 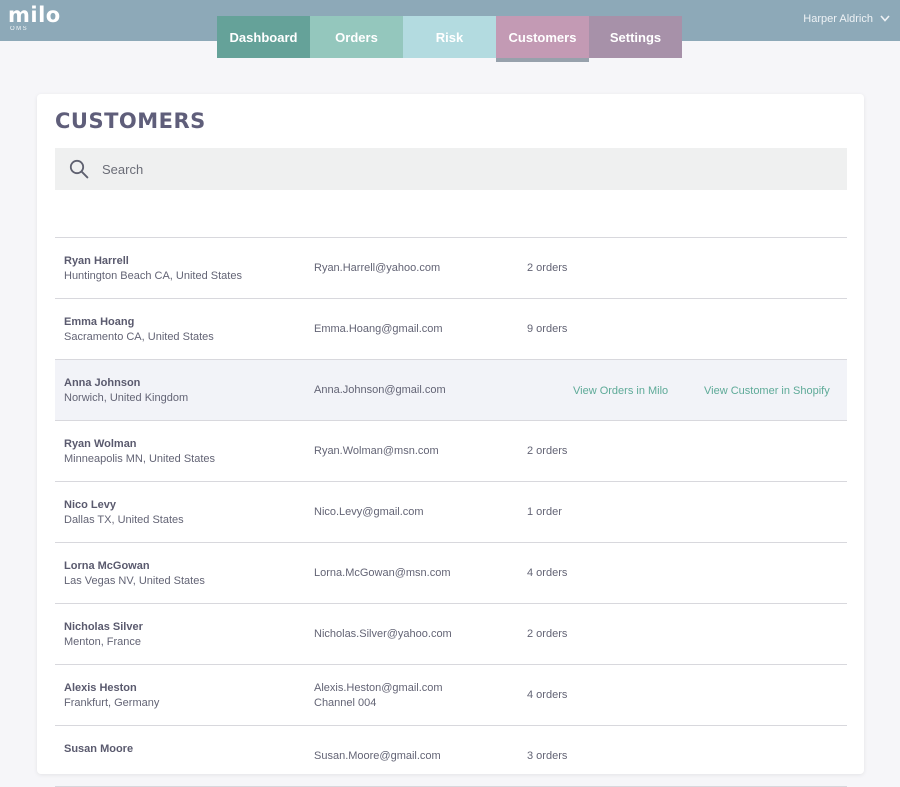 I want to click on tab-settings: Settings, so click(x=635, y=37).